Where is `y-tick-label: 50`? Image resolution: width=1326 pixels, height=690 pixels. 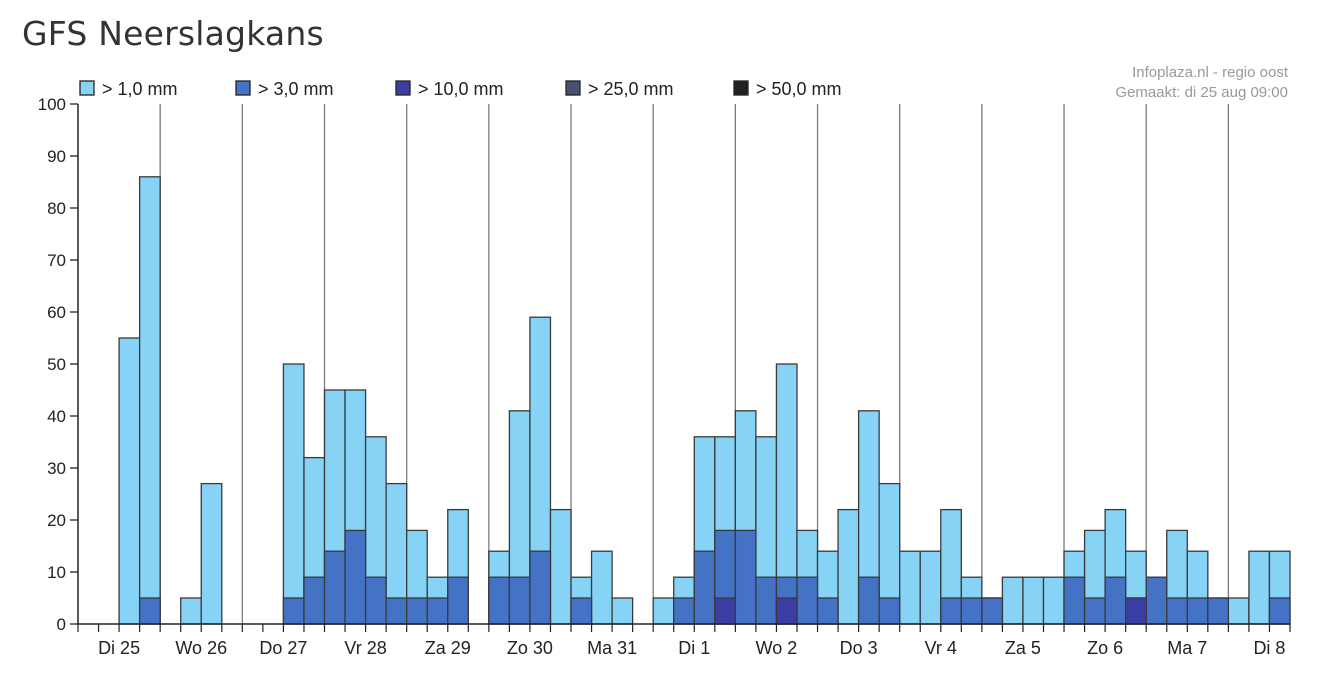 y-tick-label: 50 is located at coordinates (56, 364).